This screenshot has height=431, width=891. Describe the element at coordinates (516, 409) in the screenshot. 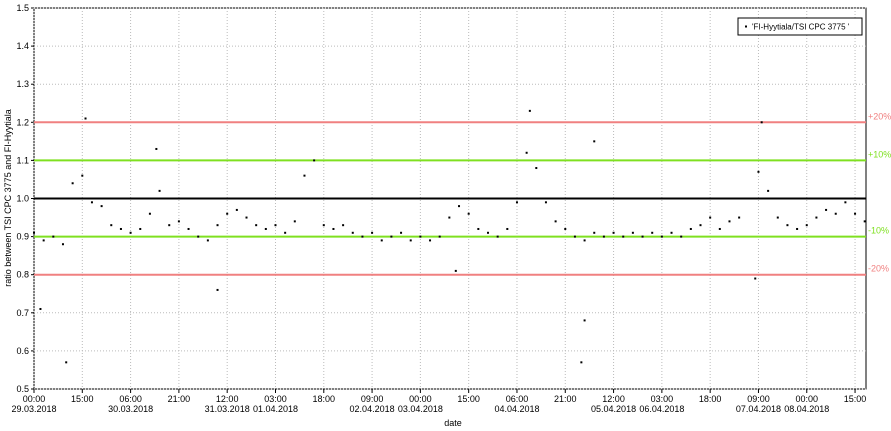

I see `x-tick-date-label: 04.04.2018` at that location.